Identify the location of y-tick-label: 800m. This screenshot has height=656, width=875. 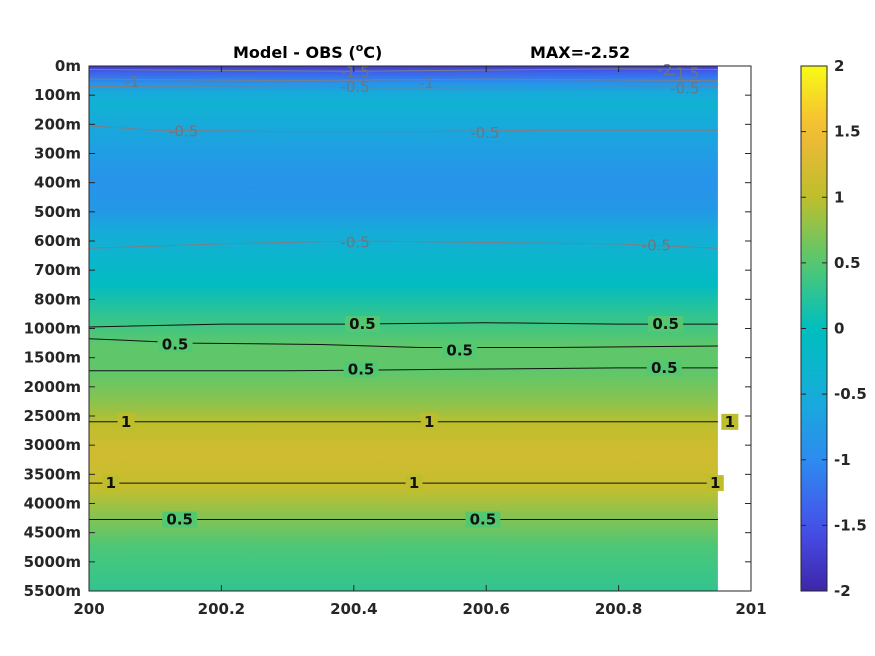
(57, 299).